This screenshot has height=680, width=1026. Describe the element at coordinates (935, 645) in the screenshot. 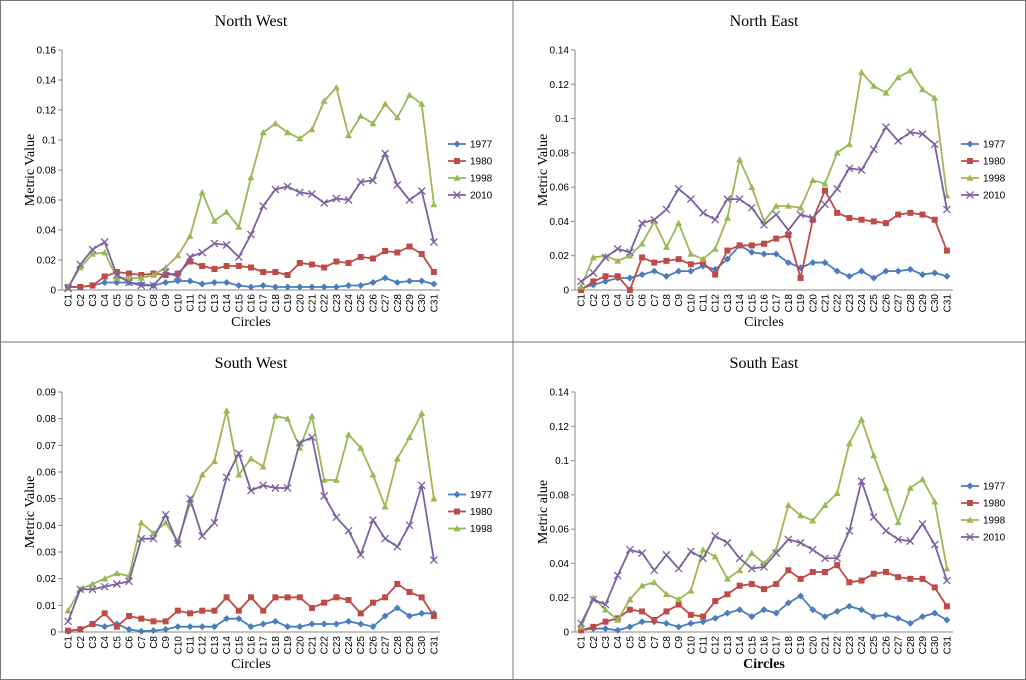

I see `x-tick-label: C30` at that location.